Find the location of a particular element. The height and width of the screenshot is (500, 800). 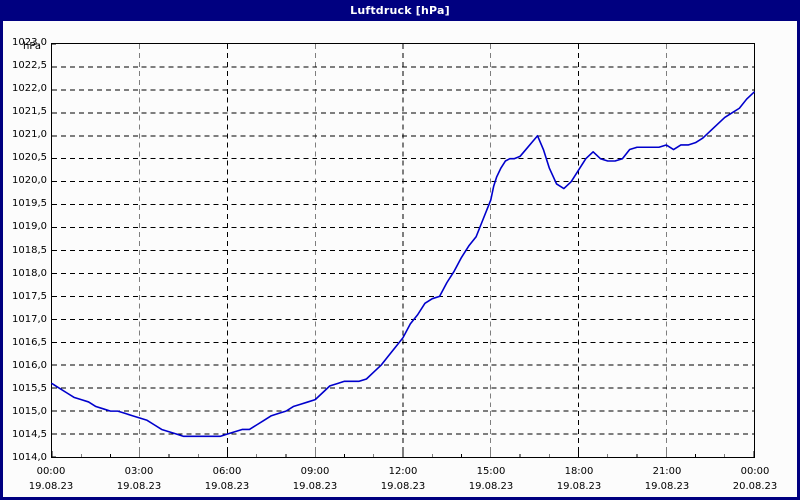

y-axis-tick-label: 1017,5 is located at coordinates (29, 296).